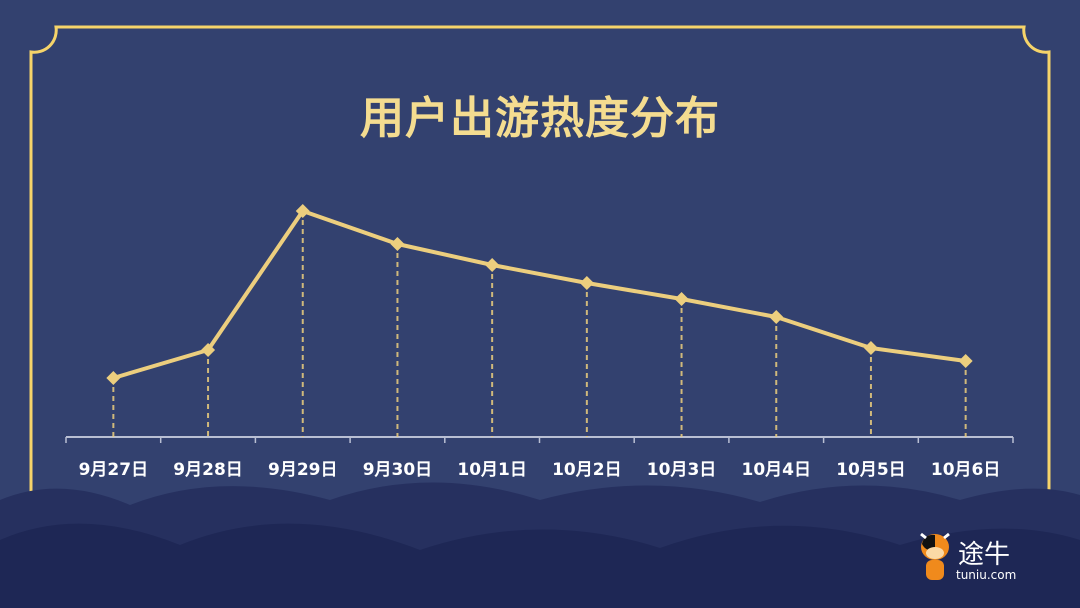  What do you see at coordinates (935, 556) in the screenshot?
I see `cow-mascot-icon` at bounding box center [935, 556].